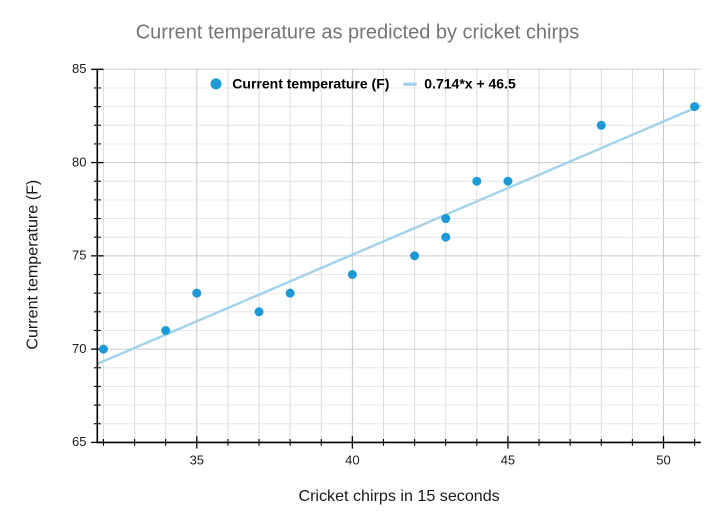 Image resolution: width=724 pixels, height=532 pixels. I want to click on svg-text: Cricket chirps in 15 seconds, so click(398, 496).